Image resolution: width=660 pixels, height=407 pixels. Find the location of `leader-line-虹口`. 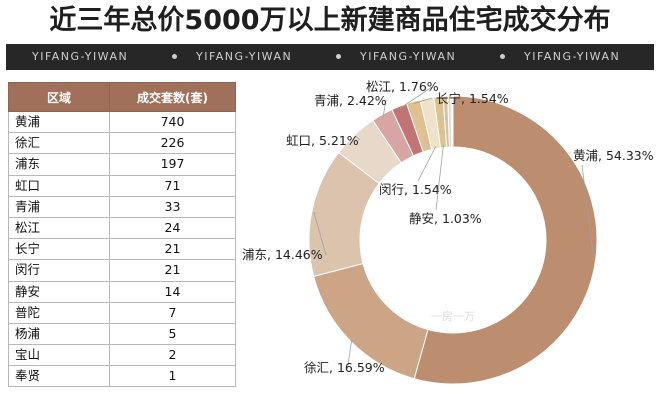

leader-line-虹口 is located at coordinates (358, 138).